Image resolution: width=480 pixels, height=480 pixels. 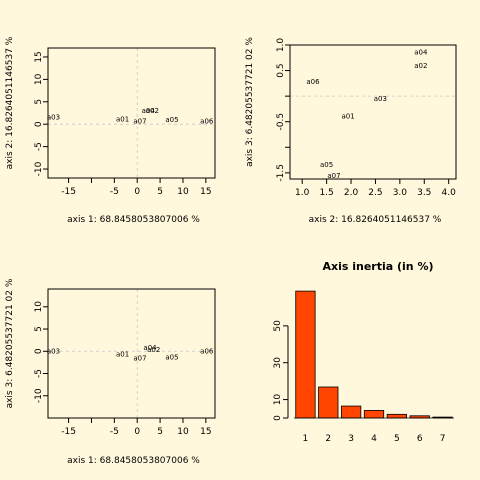 I want to click on y-tick-label: 1.0, so click(x=281, y=45).